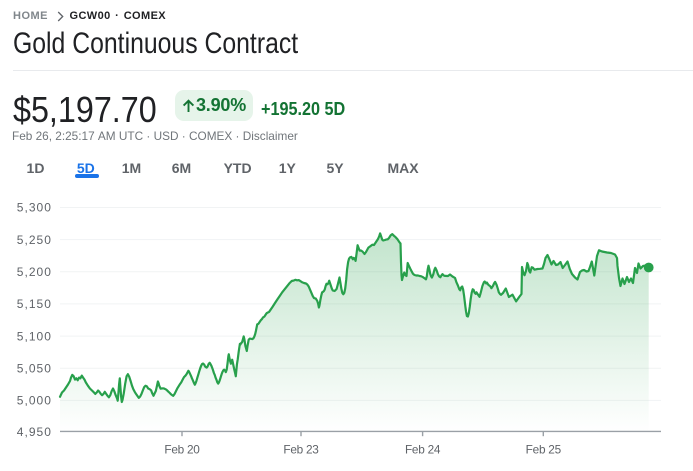  What do you see at coordinates (34, 401) in the screenshot?
I see `svg-text: 5,000` at bounding box center [34, 401].